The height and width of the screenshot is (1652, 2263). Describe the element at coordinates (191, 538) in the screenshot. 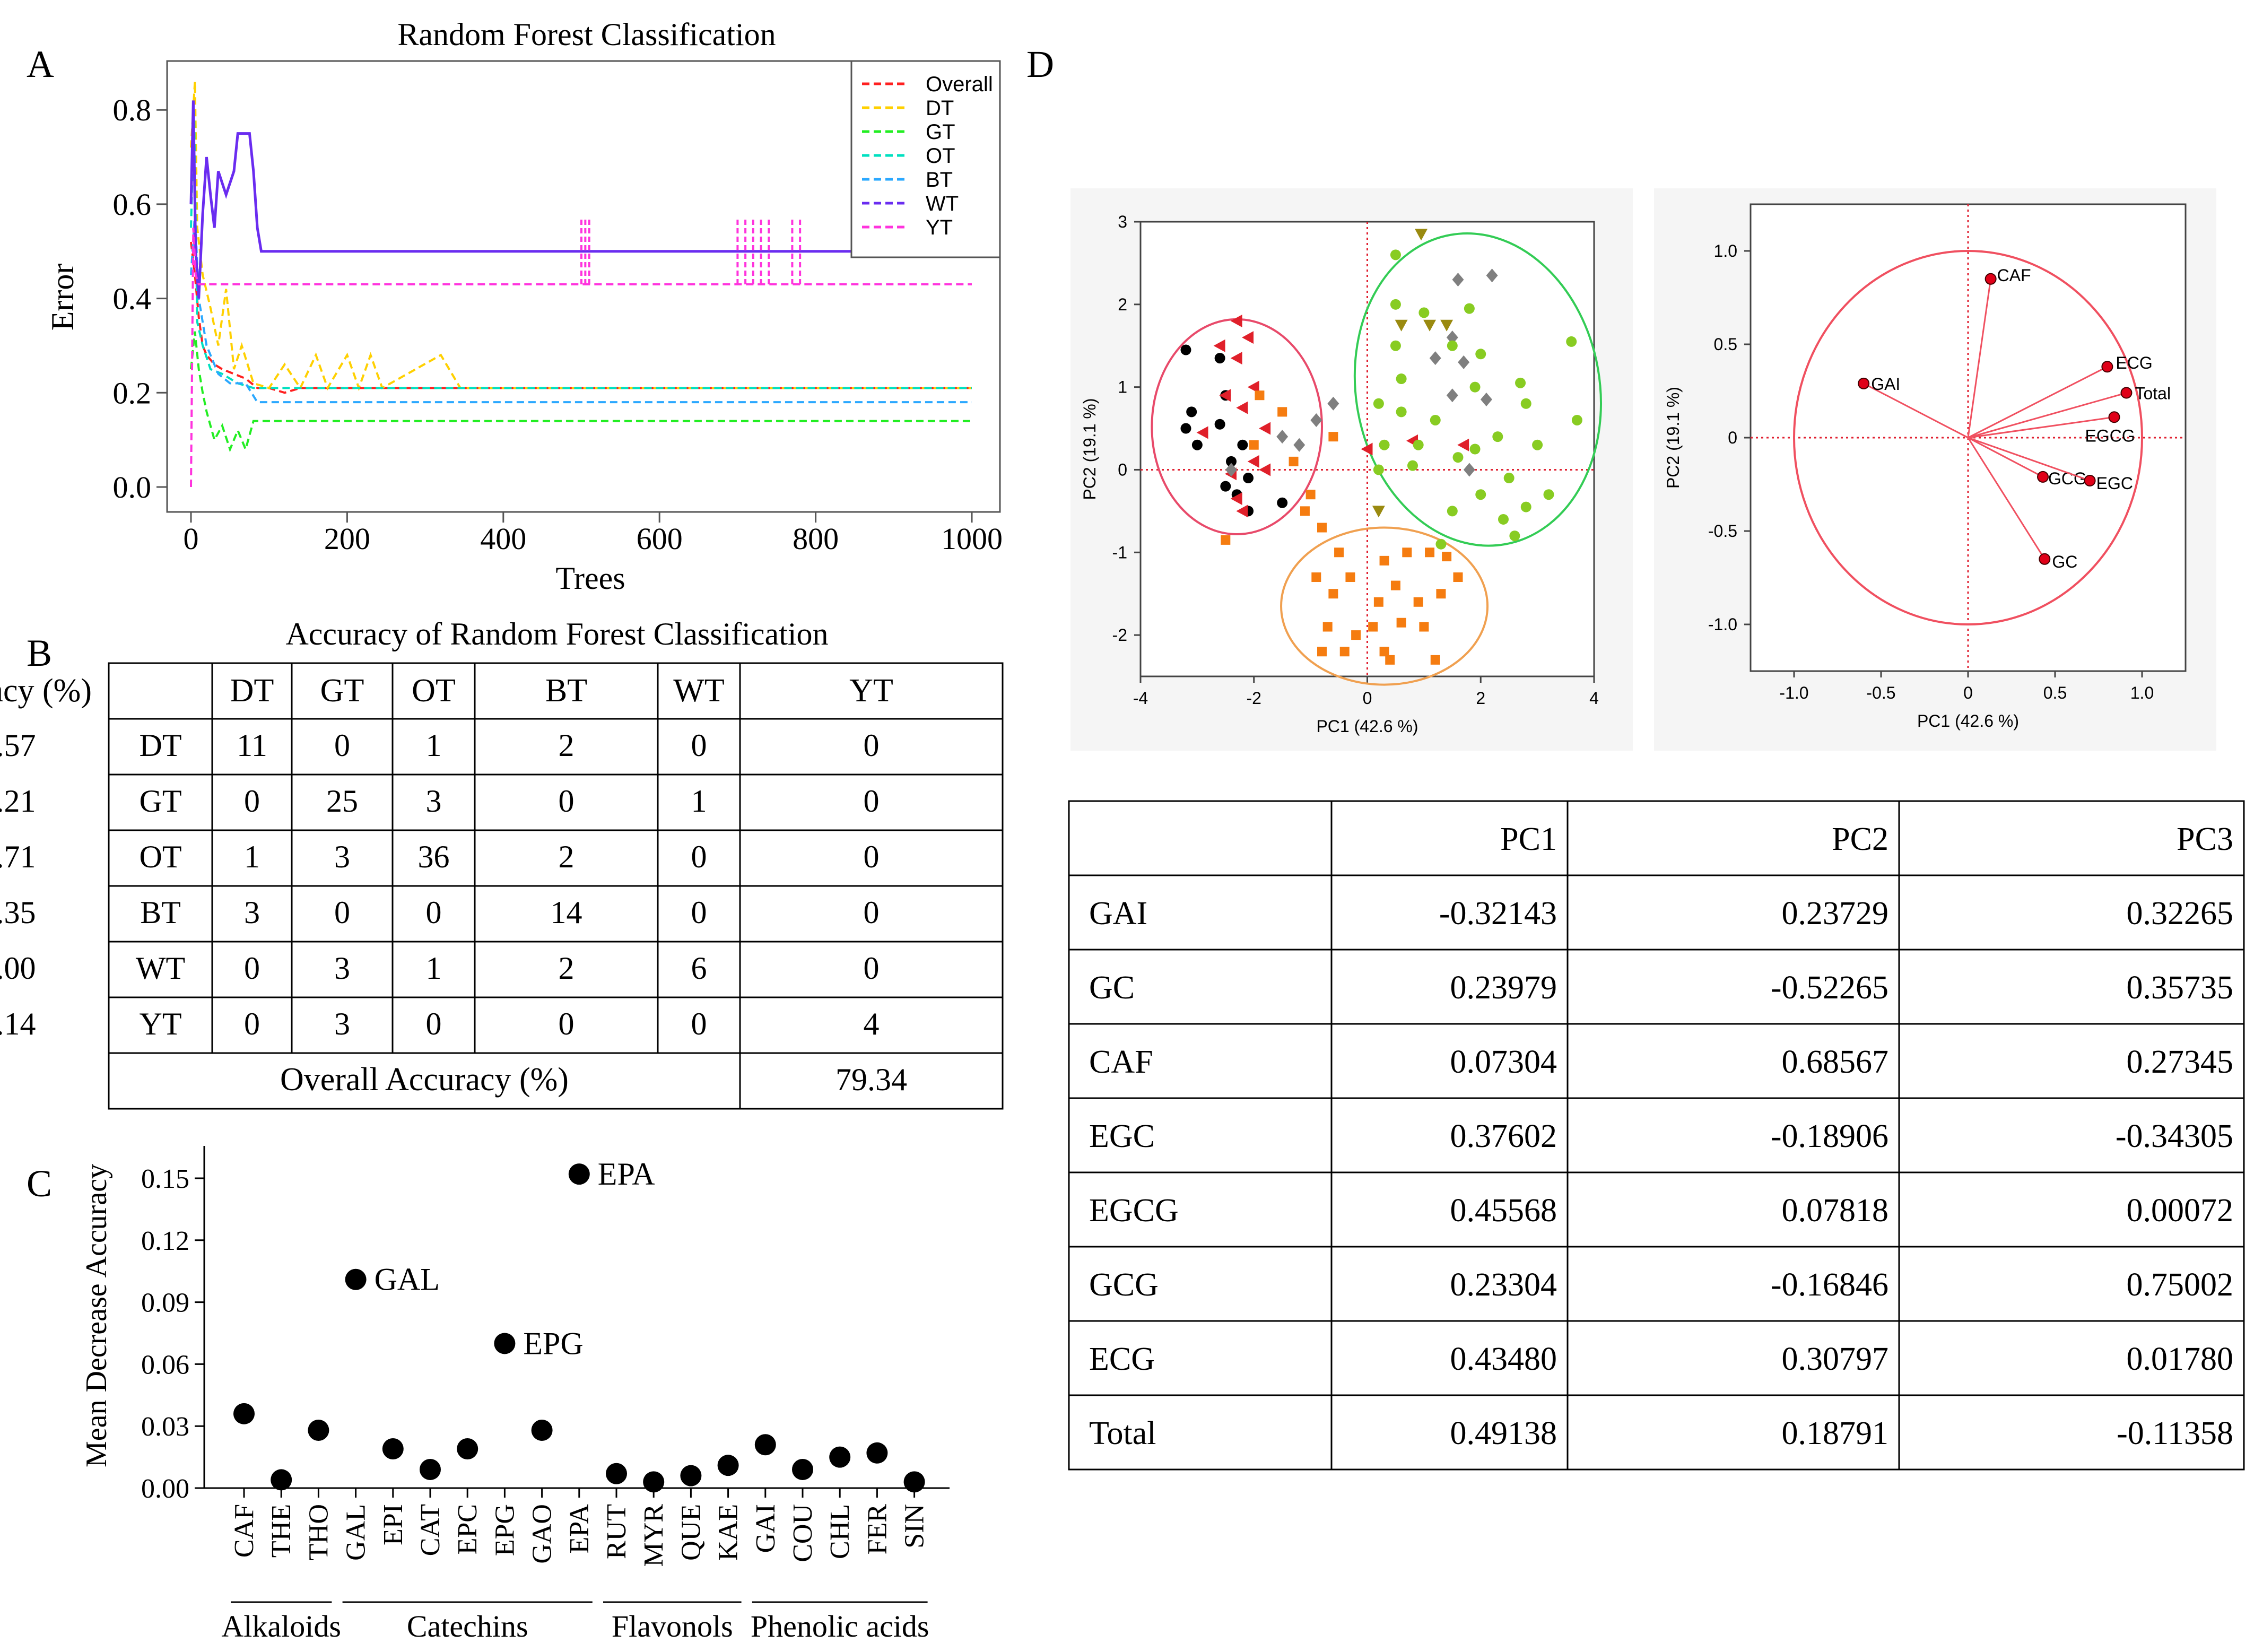

I see `x-tick-label: 0` at that location.